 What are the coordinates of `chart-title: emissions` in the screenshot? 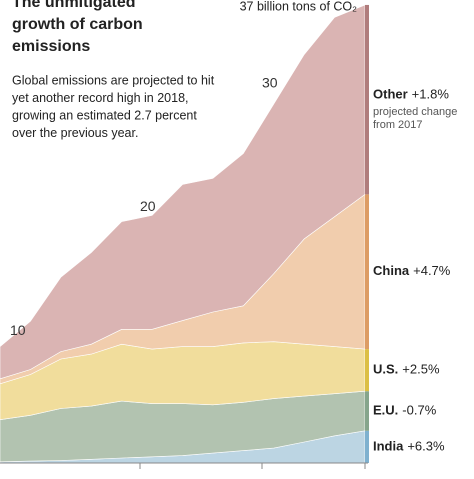 It's located at (51, 46).